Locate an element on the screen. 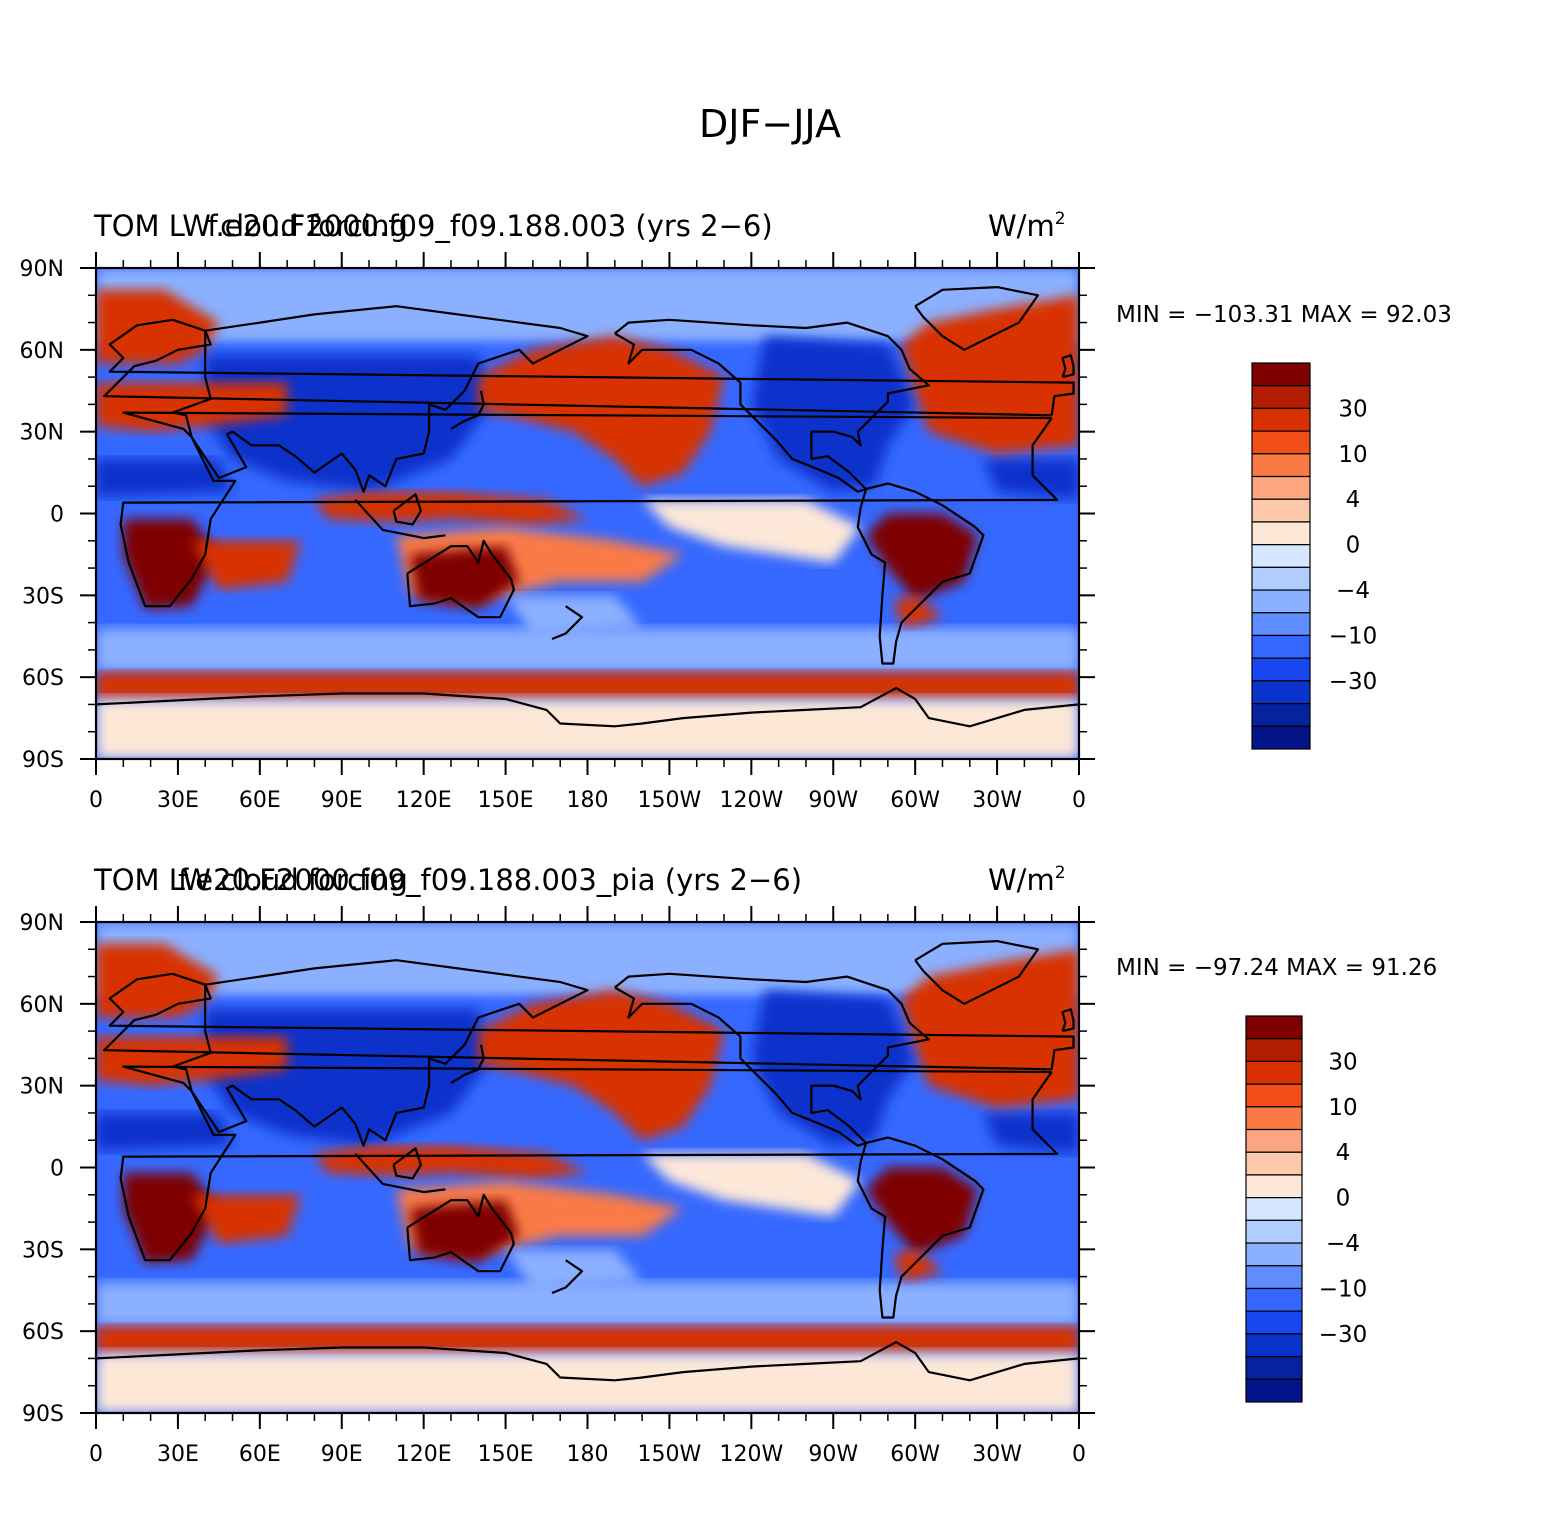 The height and width of the screenshot is (1538, 1541). coast-south-america is located at coordinates (920, 1227).